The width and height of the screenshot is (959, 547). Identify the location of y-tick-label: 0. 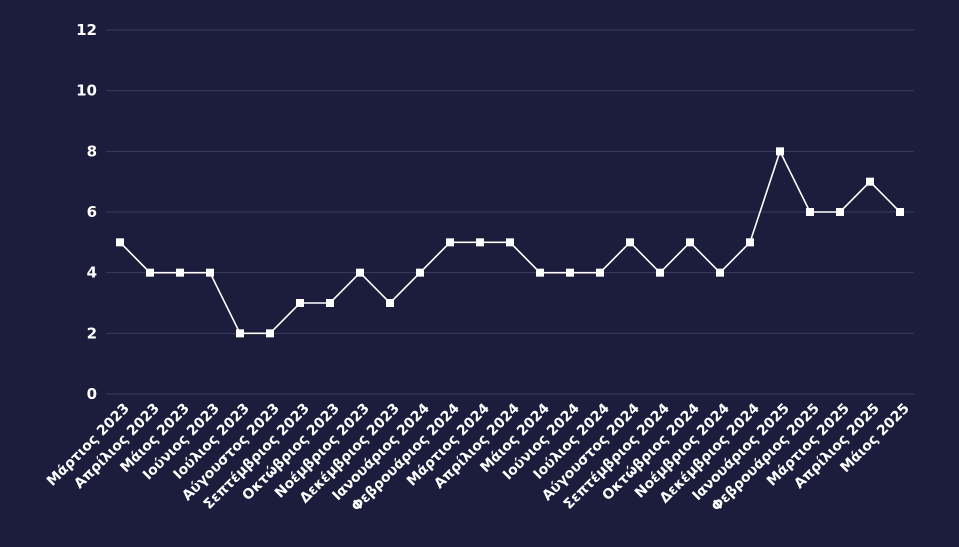
(92, 394).